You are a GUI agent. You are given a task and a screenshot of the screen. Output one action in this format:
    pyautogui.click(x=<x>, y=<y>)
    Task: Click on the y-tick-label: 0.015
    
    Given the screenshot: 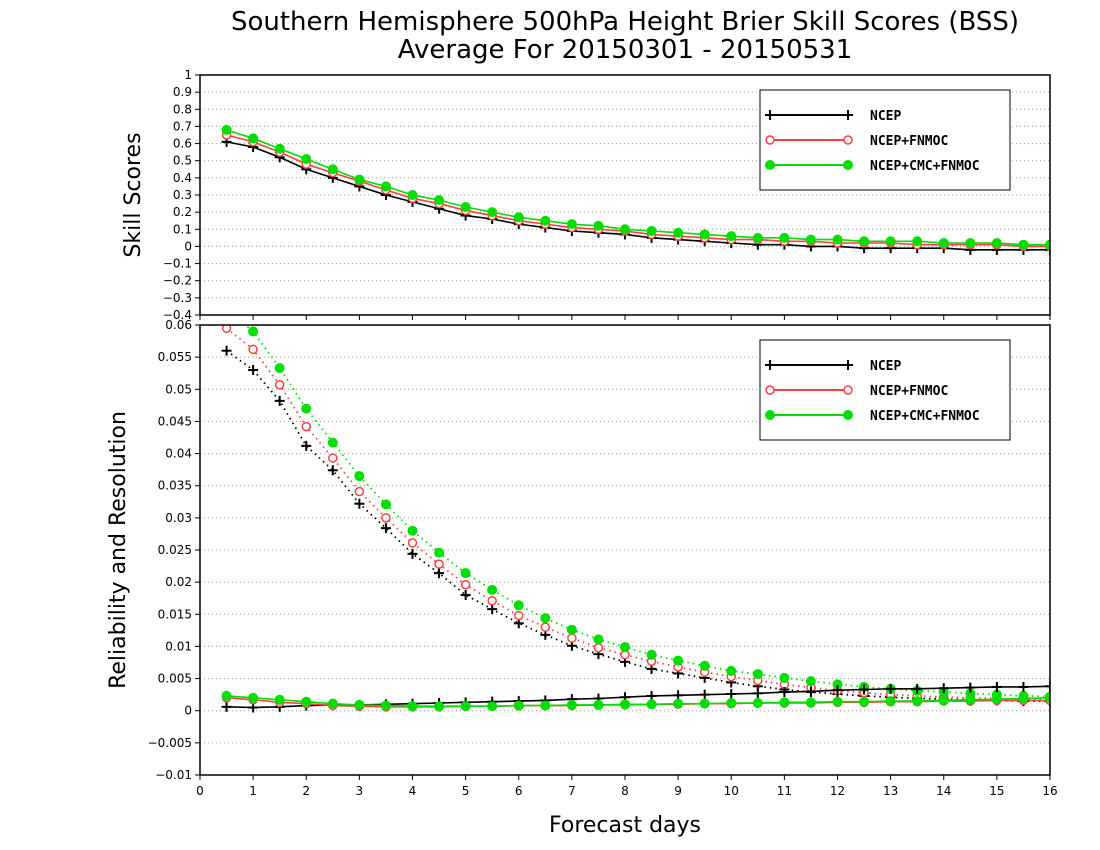 What is the action you would take?
    pyautogui.click(x=175, y=614)
    